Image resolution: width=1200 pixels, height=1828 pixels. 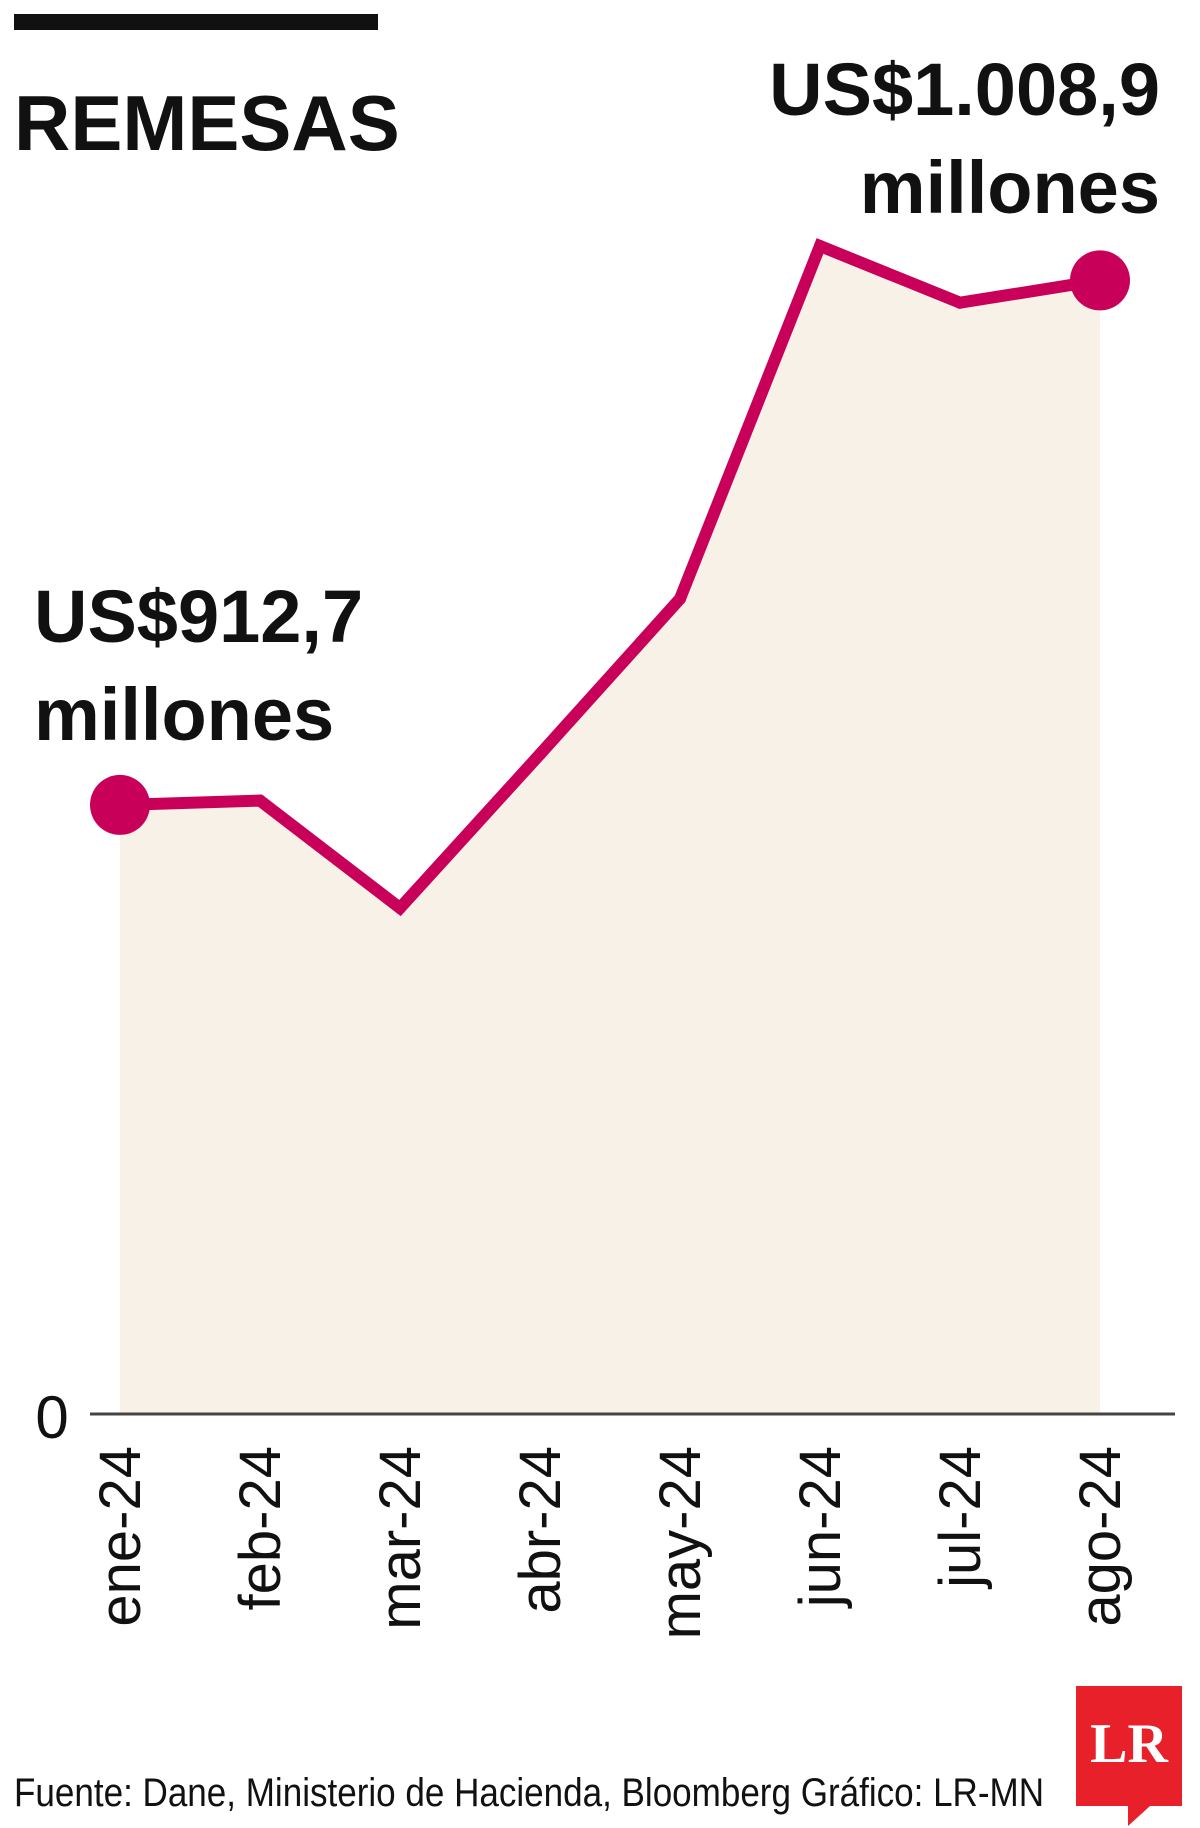 I want to click on x-tick-label: may-24, so click(x=680, y=1542).